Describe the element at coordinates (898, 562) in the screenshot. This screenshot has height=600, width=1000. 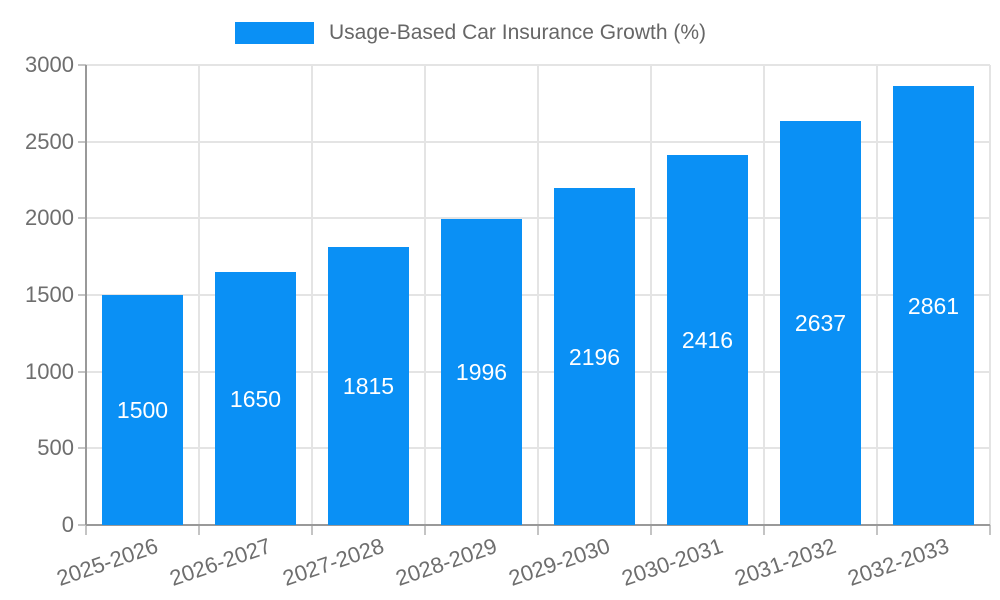
I see `x-tick-label: 2032-2033` at that location.